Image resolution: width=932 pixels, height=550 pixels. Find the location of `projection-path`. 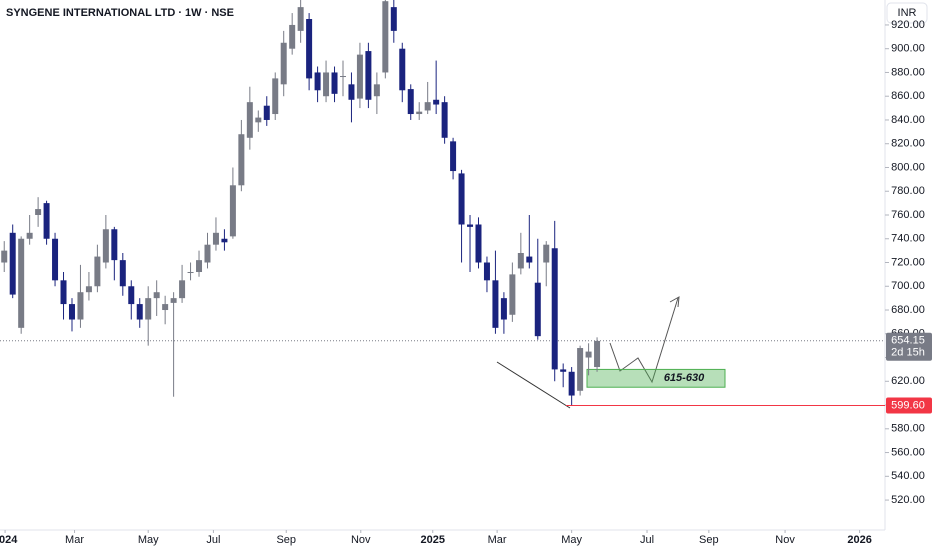

projection-path is located at coordinates (644, 340).